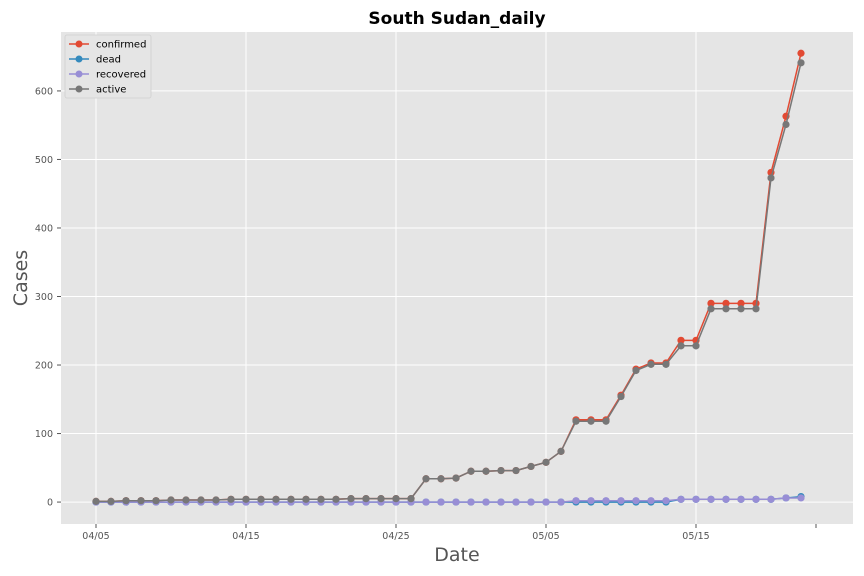 This screenshot has width=864, height=576. I want to click on y-tick-label: 500, so click(44, 160).